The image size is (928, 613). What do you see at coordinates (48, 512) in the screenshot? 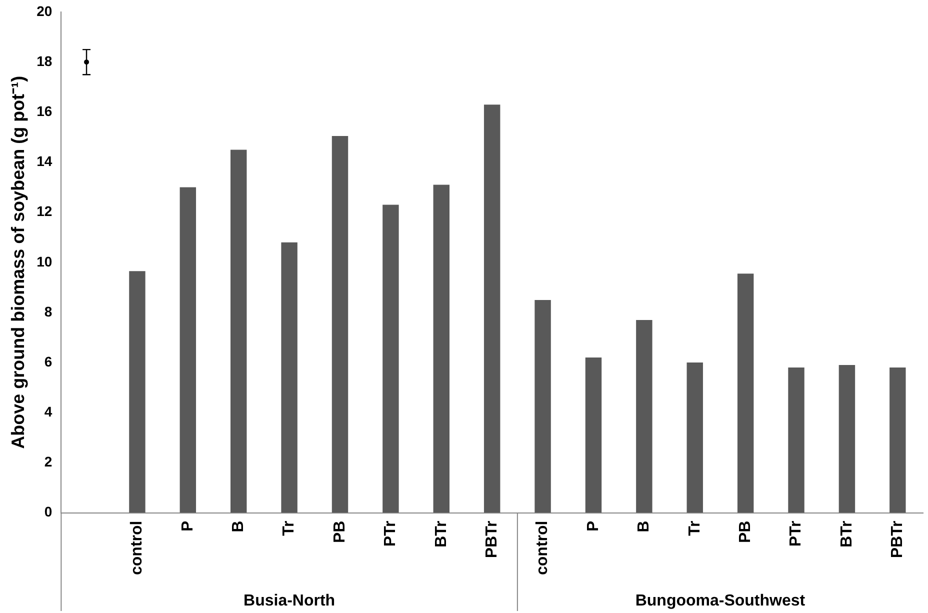
I see `y-tick-label: 0` at bounding box center [48, 512].